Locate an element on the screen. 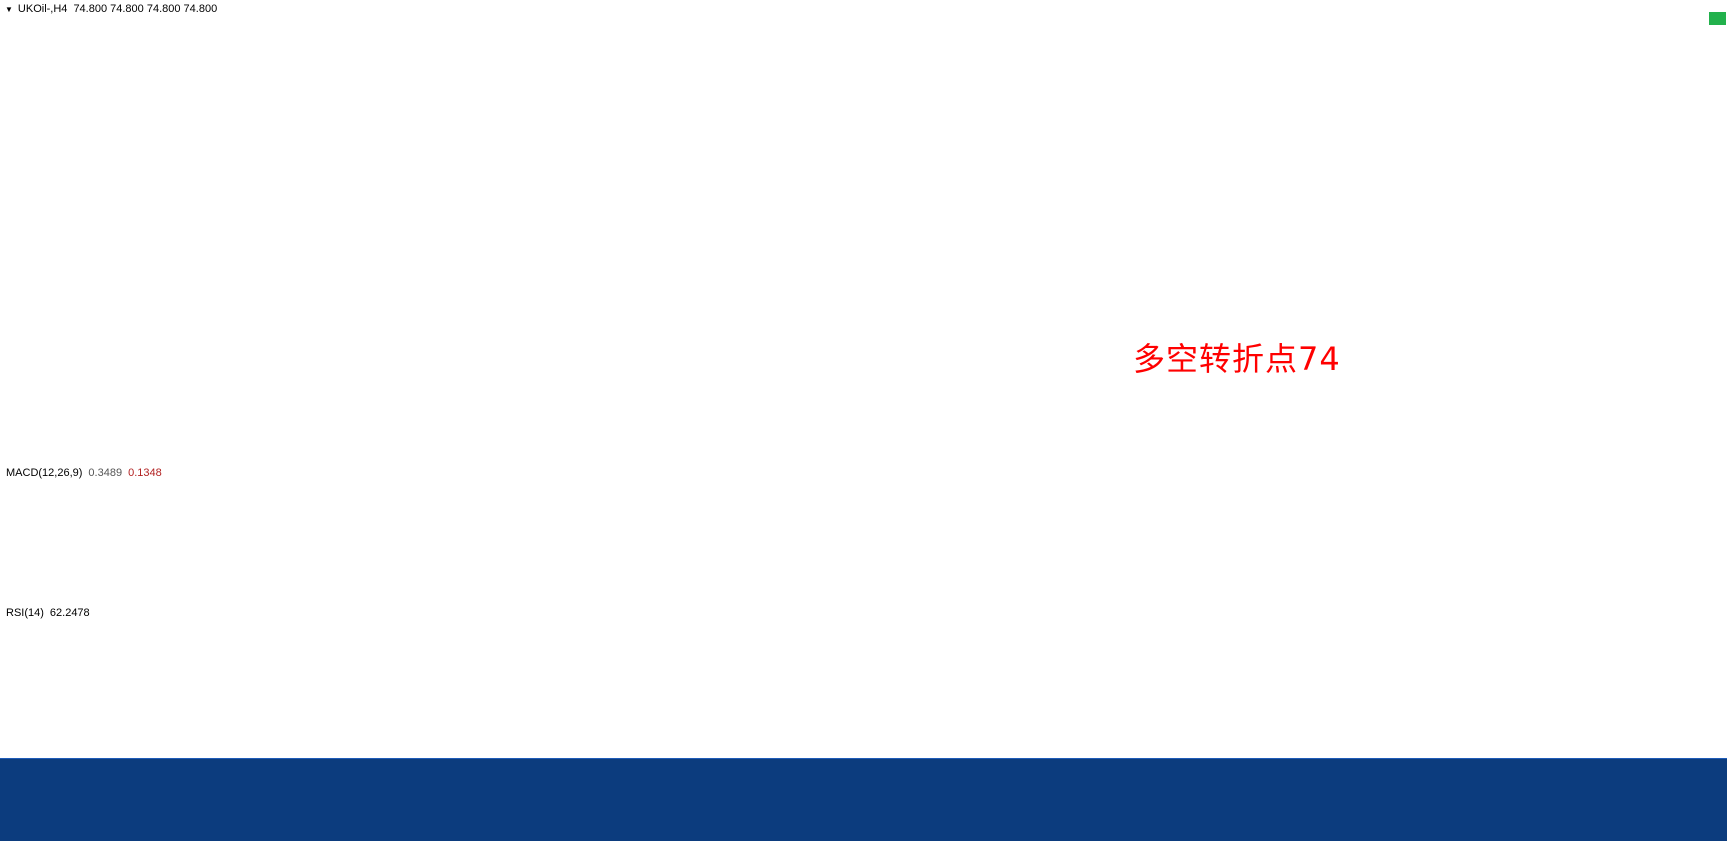 The width and height of the screenshot is (1727, 841). rsi-value: 62.2478 is located at coordinates (69, 613).